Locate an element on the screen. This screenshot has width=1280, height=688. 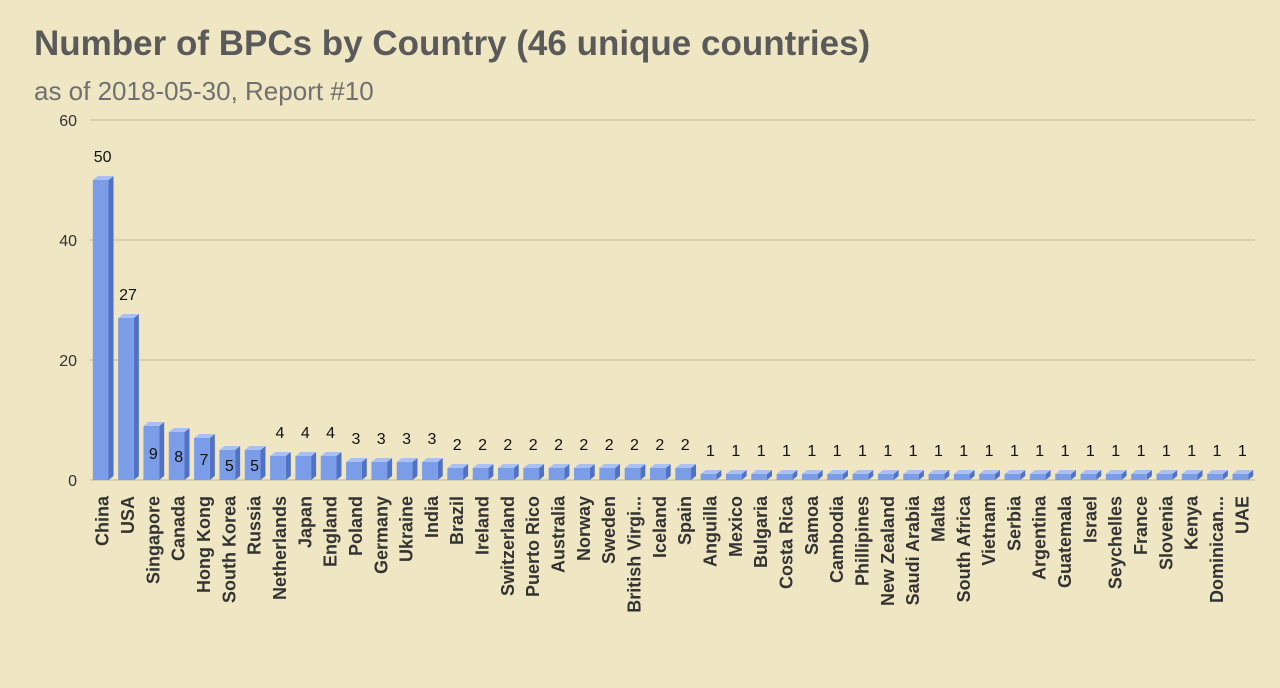
x-tick-label: Iceland is located at coordinates (660, 527).